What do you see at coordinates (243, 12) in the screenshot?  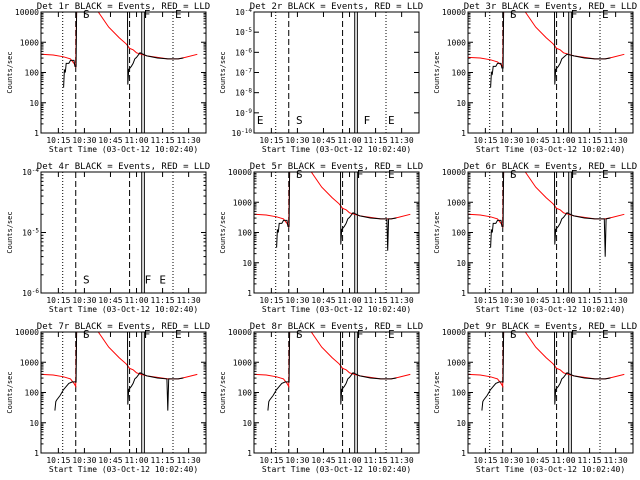 I see `y-tick-label: 10⁻⁴` at bounding box center [243, 12].